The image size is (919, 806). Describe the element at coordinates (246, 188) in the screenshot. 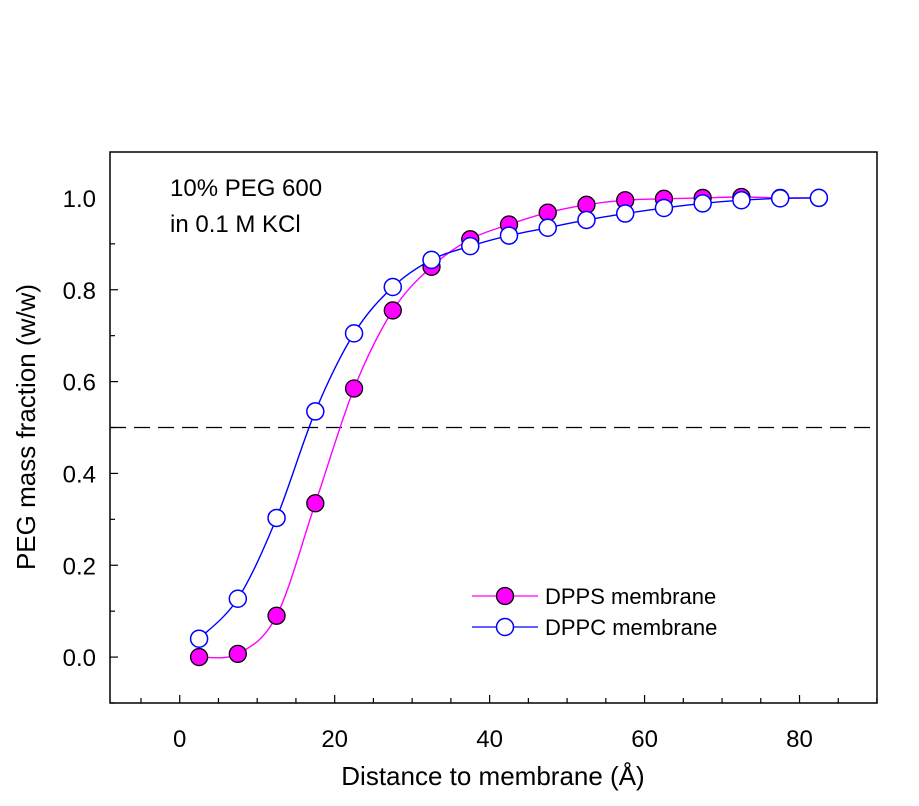

I see `annotation-line-1: 10% PEG 600` at that location.